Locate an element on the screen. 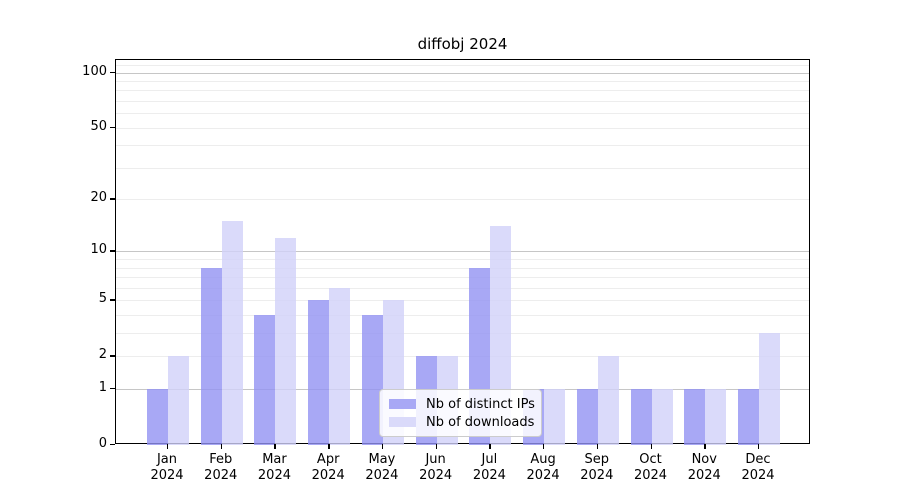 This screenshot has height=500, width=900. x-tick-label-aug: Aug 2024 is located at coordinates (543, 467).